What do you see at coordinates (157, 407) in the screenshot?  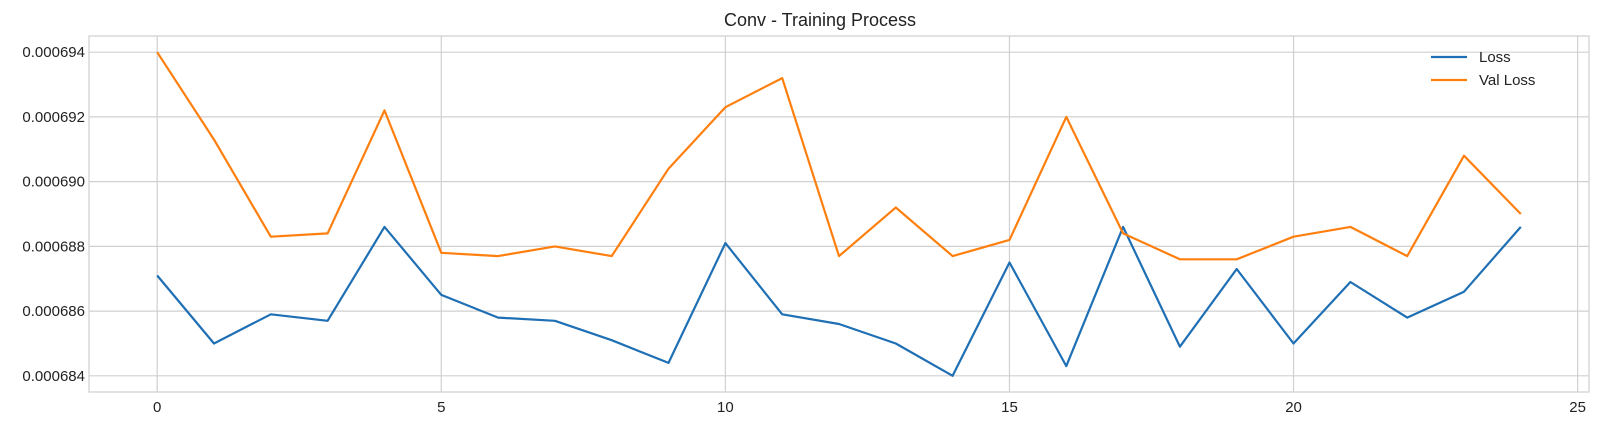 I see `x-tick-label: 0` at bounding box center [157, 407].